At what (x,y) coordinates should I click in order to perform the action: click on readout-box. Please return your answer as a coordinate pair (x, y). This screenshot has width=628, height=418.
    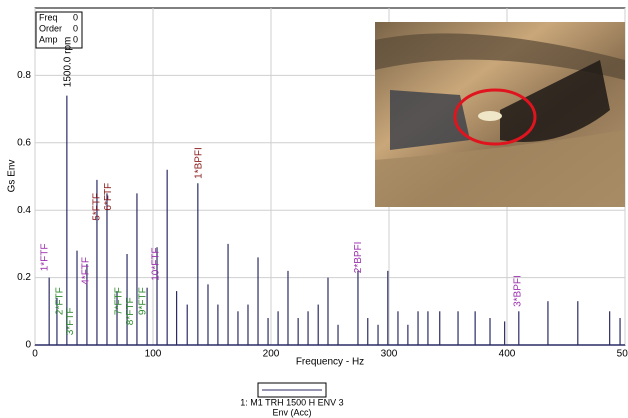
    Looking at the image, I should click on (59, 30).